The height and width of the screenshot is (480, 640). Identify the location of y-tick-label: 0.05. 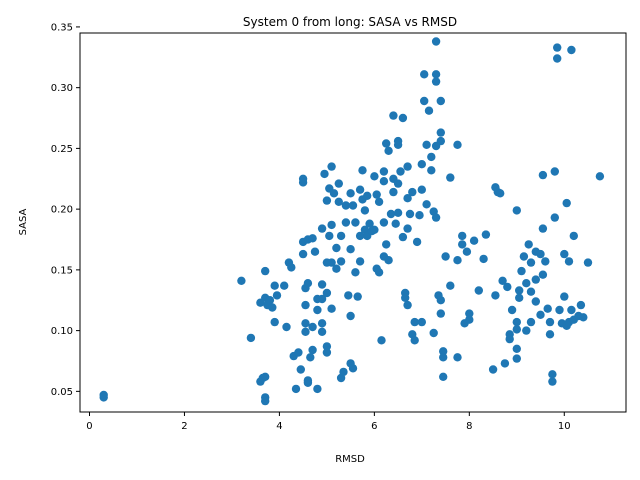
(62, 392).